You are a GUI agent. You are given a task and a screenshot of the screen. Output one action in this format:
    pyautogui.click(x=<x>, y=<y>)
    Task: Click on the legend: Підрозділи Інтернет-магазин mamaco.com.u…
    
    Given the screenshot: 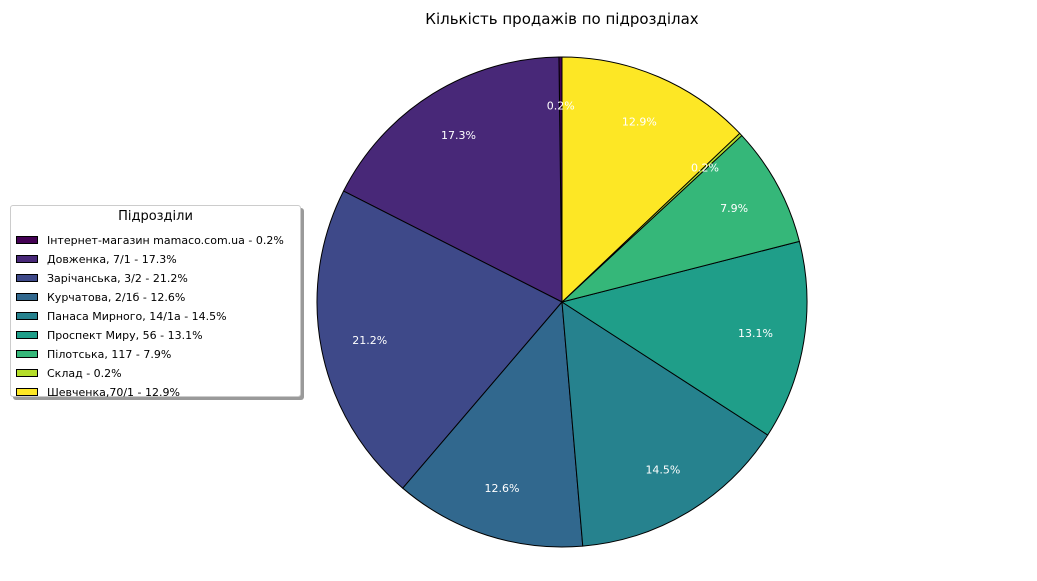 What is the action you would take?
    pyautogui.click(x=155, y=302)
    